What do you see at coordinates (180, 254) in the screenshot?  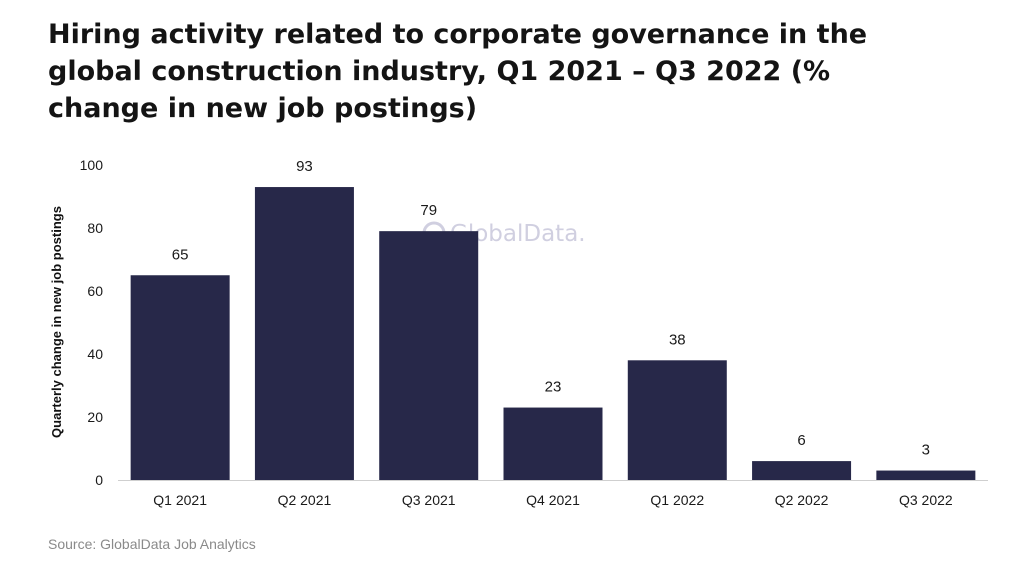 I see `data-label: 65` at bounding box center [180, 254].